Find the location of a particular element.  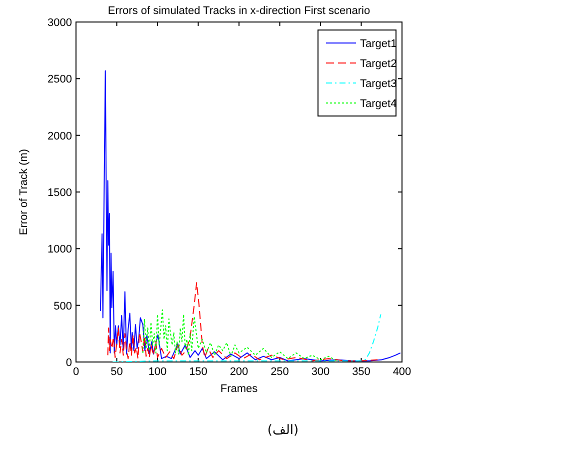

x-tick-label: 150 is located at coordinates (198, 372).